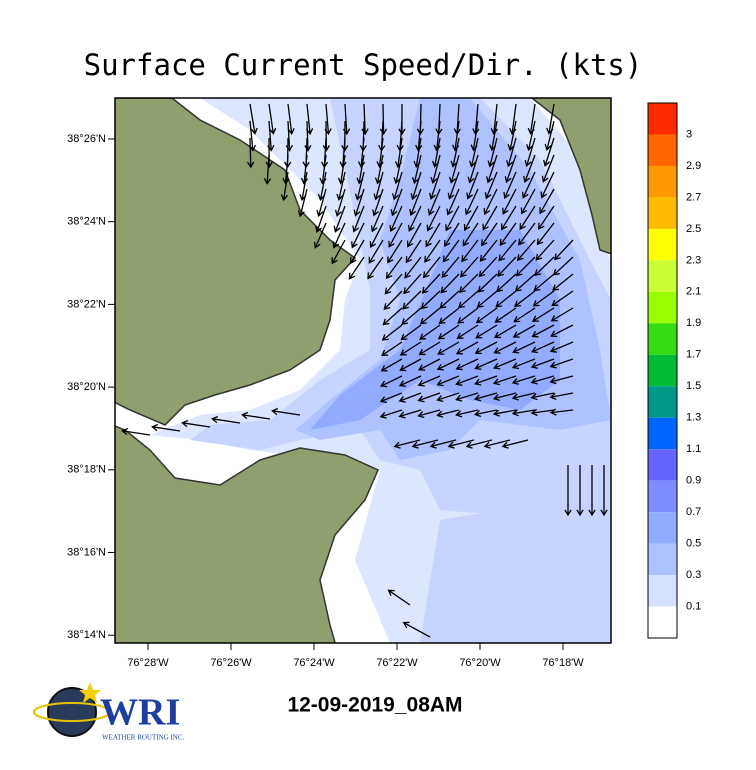 The height and width of the screenshot is (770, 756). I want to click on title: Surface Current Speed/Dir. (kts), so click(363, 65).